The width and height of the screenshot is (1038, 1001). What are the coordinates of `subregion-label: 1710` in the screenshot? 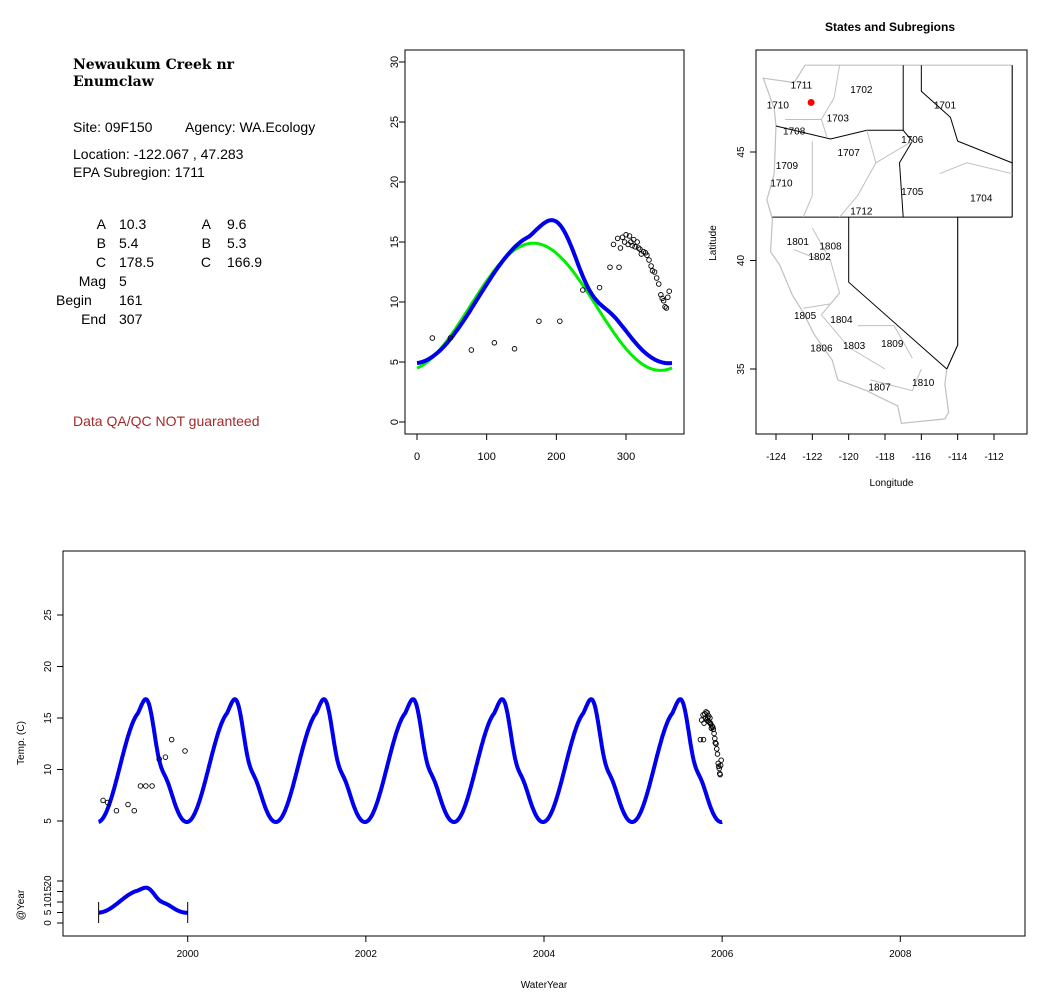 It's located at (778, 105).